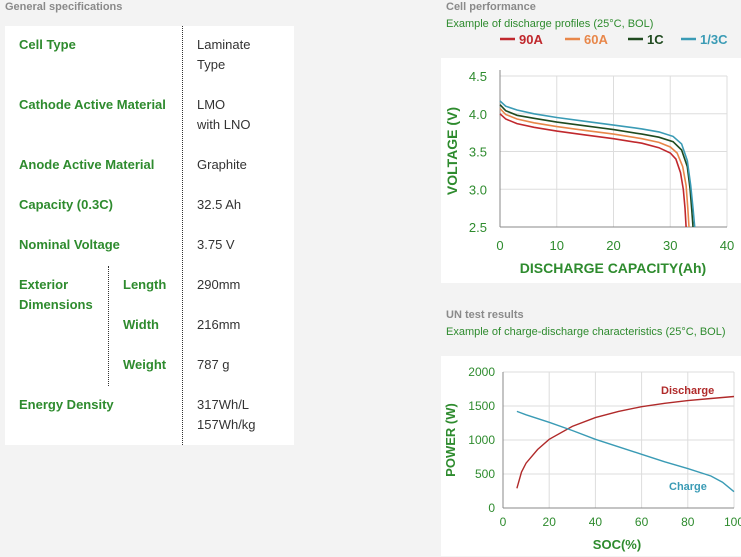  I want to click on spec-value-nominal-voltage: 3.75 V, so click(216, 244).